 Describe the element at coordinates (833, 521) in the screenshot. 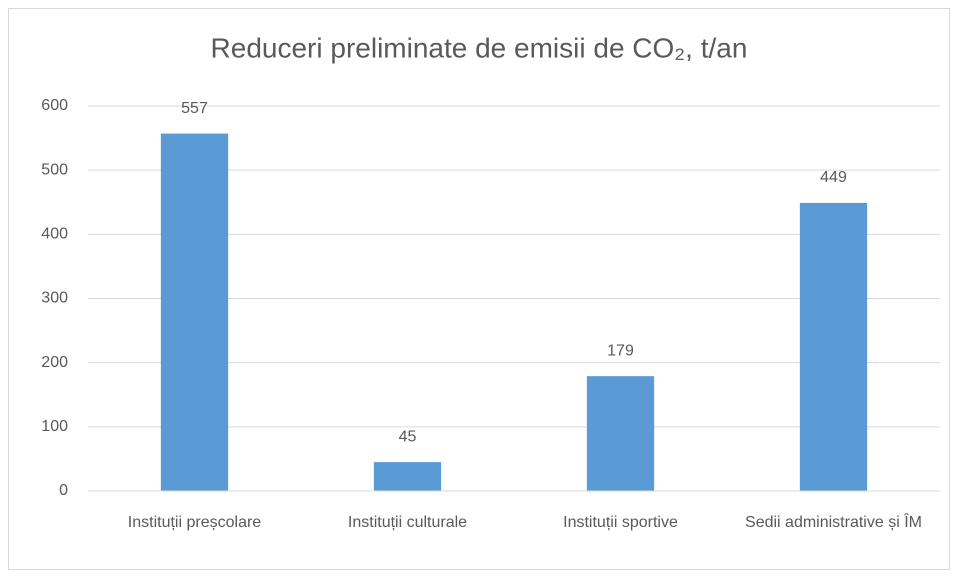

I see `x-tick-label: Sedii administrative și ÎM` at that location.